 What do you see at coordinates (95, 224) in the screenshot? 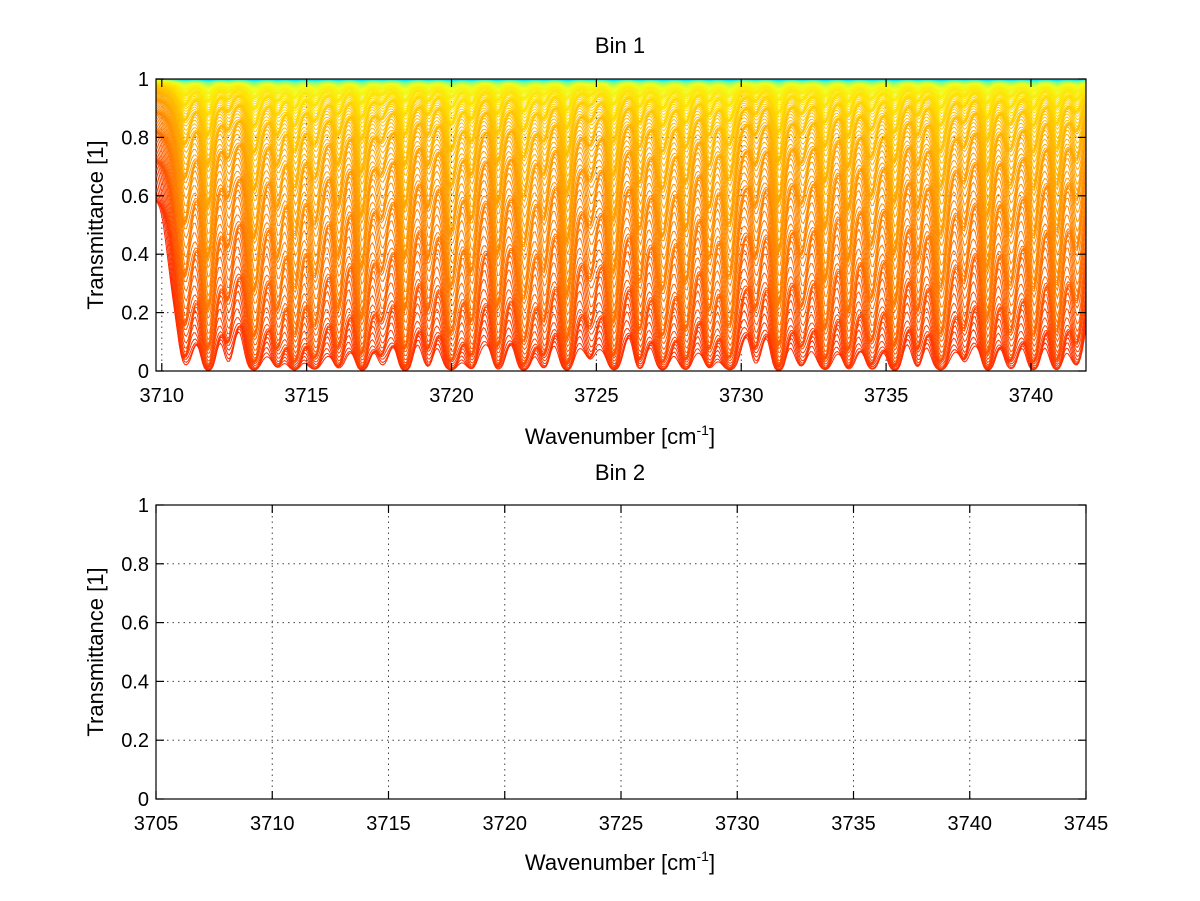
I see `bin-1-ylabel: Transmittance [1]` at bounding box center [95, 224].